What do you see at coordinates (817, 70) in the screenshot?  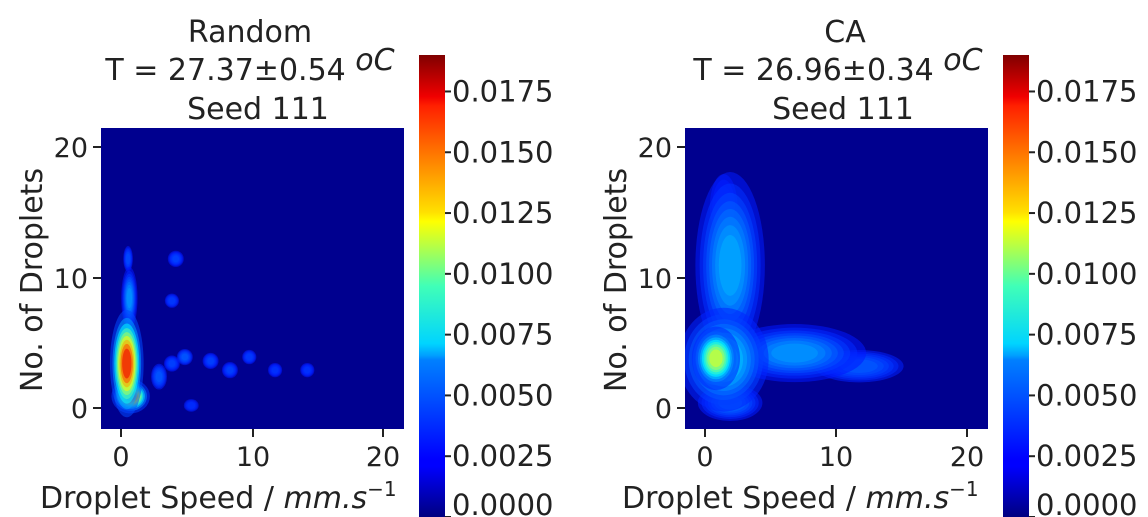 I see `chart-title-temp: T = 26.96±0.34` at bounding box center [817, 70].